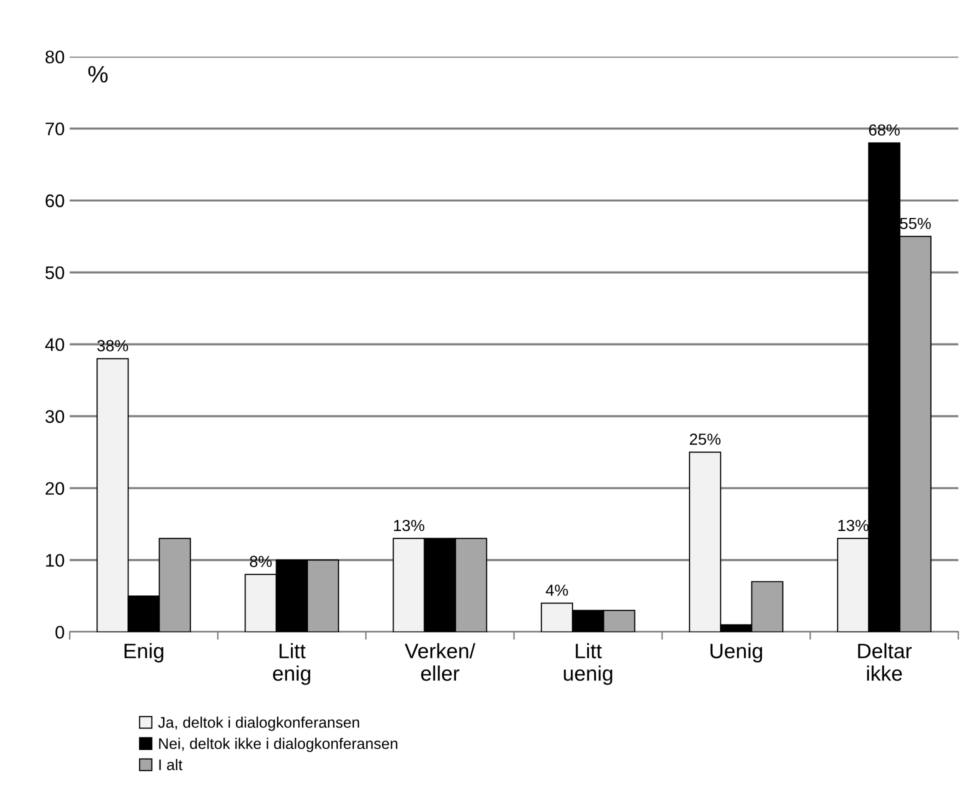  What do you see at coordinates (55, 129) in the screenshot?
I see `y-tick-label: 70` at bounding box center [55, 129].